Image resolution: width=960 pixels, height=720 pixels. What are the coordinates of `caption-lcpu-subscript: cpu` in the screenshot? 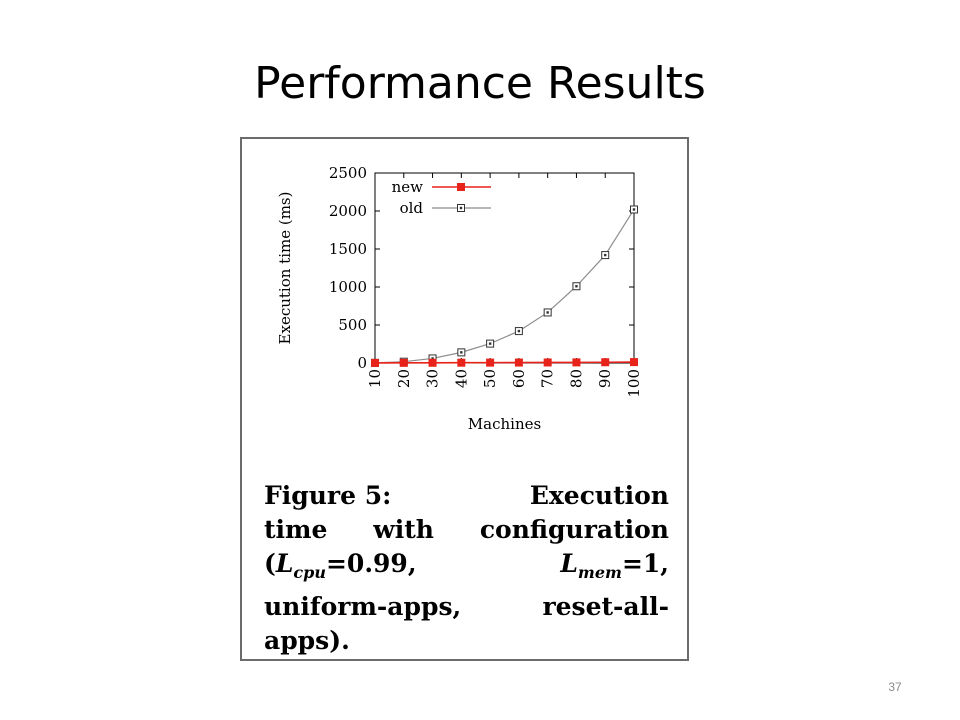 It's located at (309, 572).